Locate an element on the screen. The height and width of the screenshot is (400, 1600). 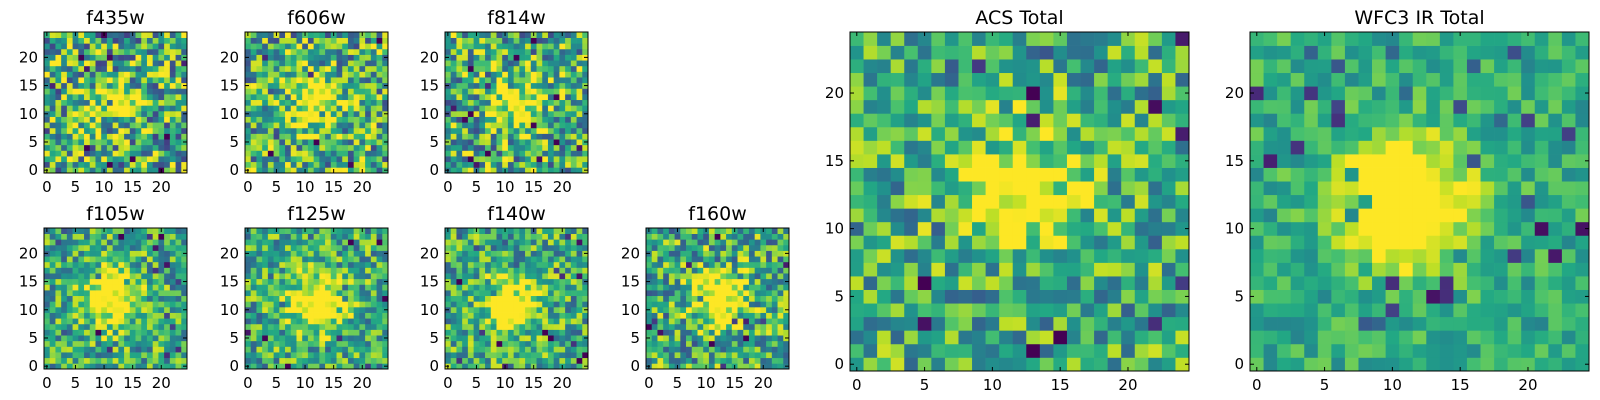
x-tick-label: 10 is located at coordinates (305, 383).